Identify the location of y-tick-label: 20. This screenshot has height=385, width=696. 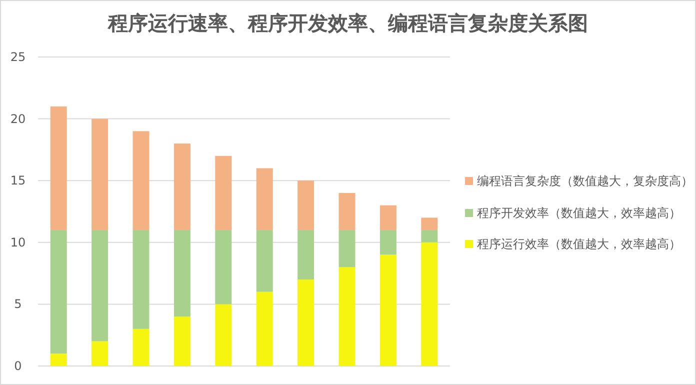
(18, 119).